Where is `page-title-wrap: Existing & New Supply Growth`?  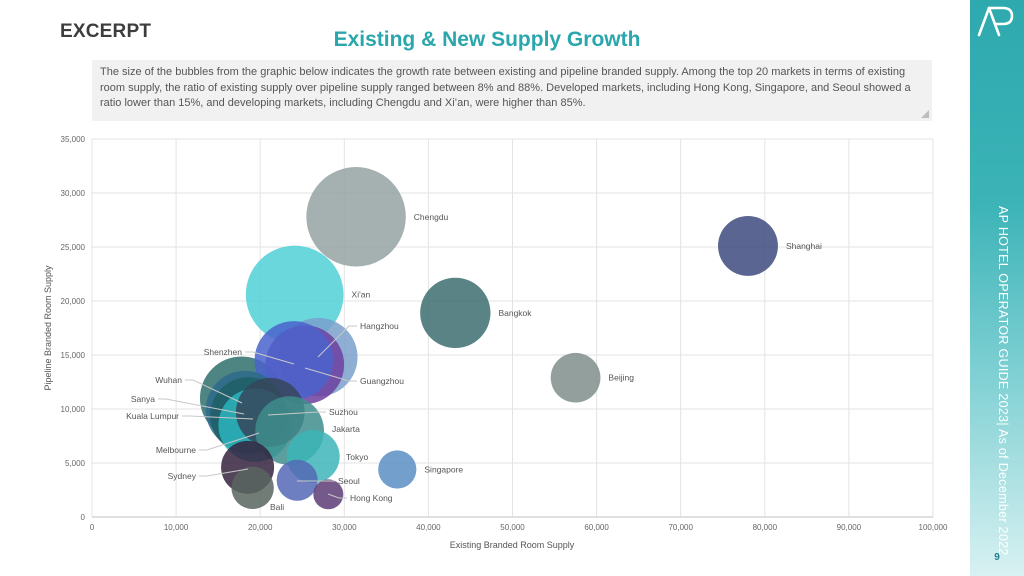
page-title-wrap: Existing & New Supply Growth is located at coordinates (497, 40).